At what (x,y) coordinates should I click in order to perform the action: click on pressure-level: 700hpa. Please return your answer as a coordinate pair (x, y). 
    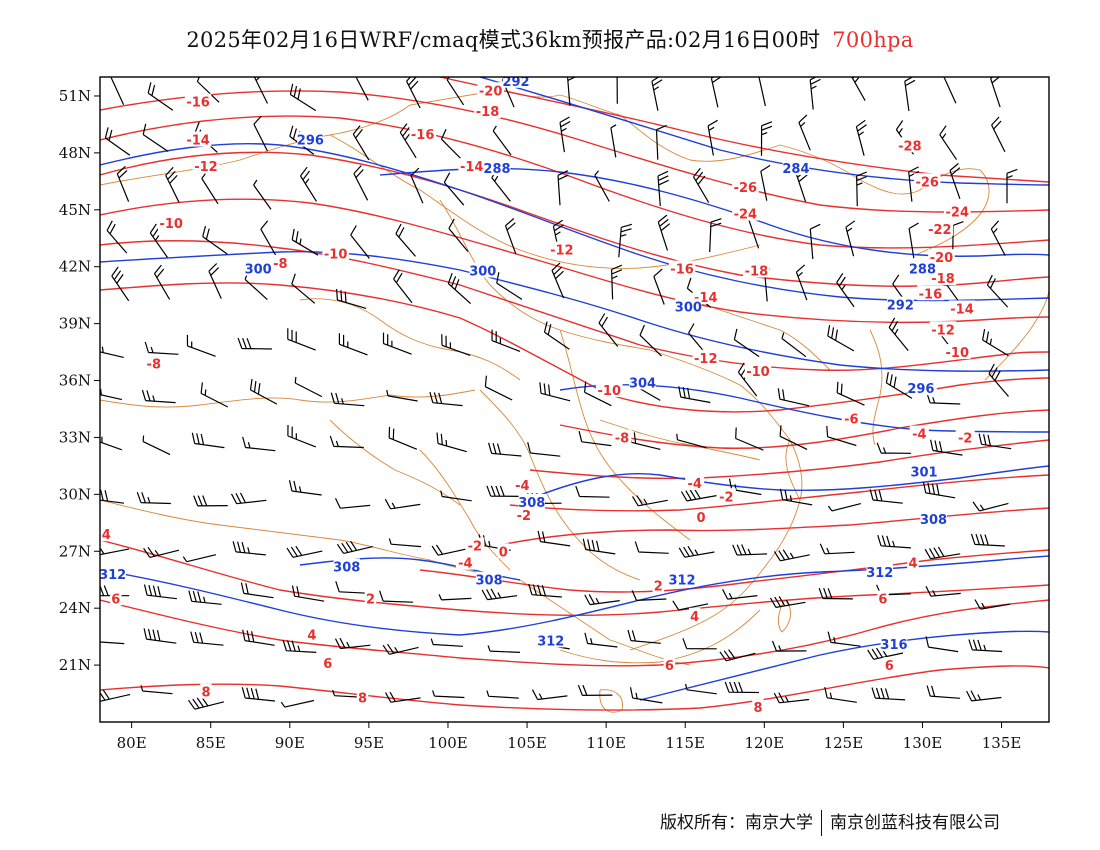
    Looking at the image, I should click on (873, 40).